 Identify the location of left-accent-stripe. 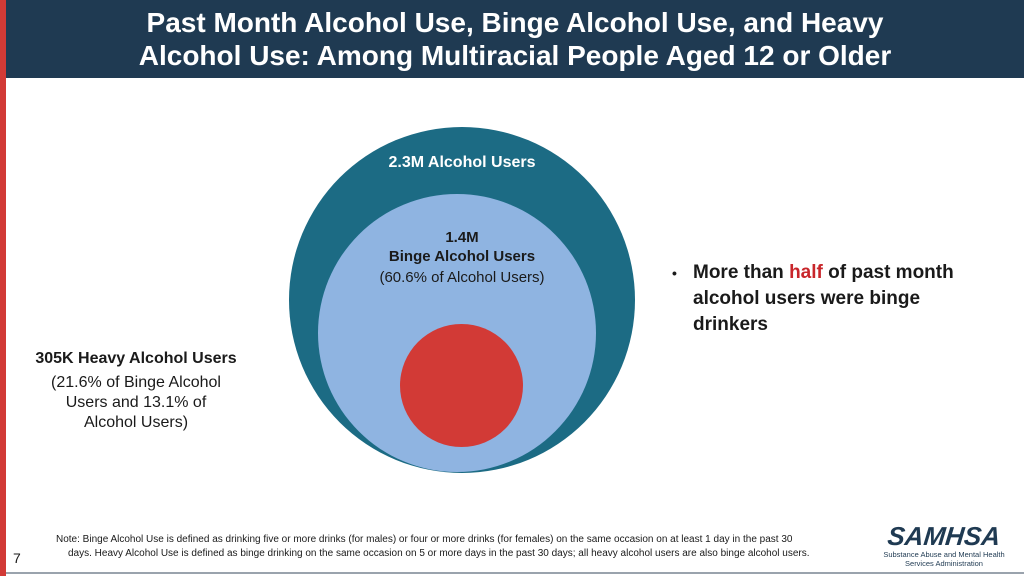
(3, 288).